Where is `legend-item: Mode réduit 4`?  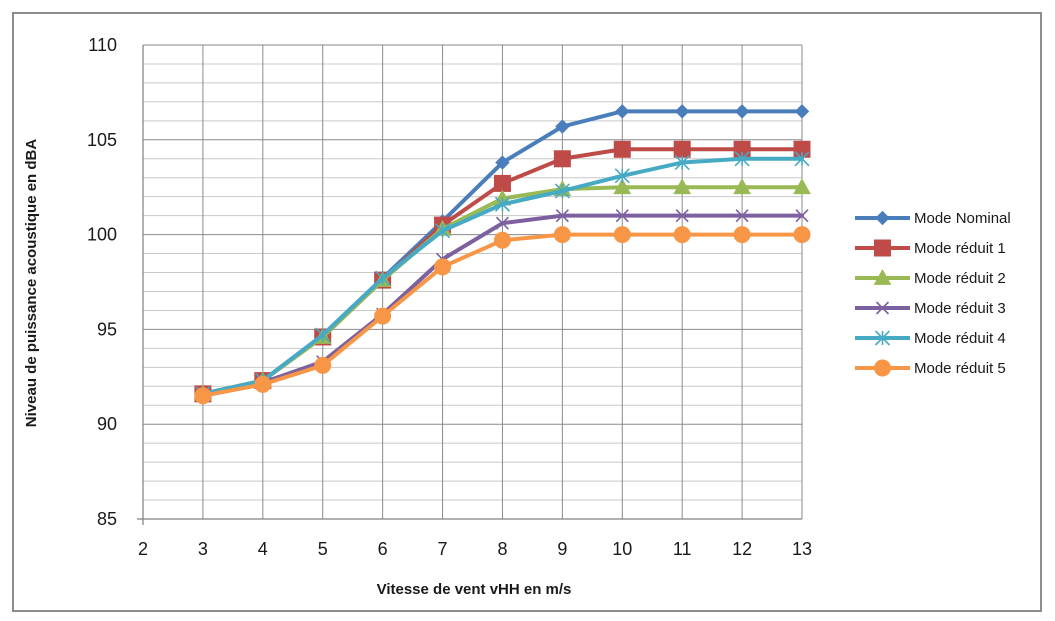 legend-item: Mode réduit 4 is located at coordinates (930, 338).